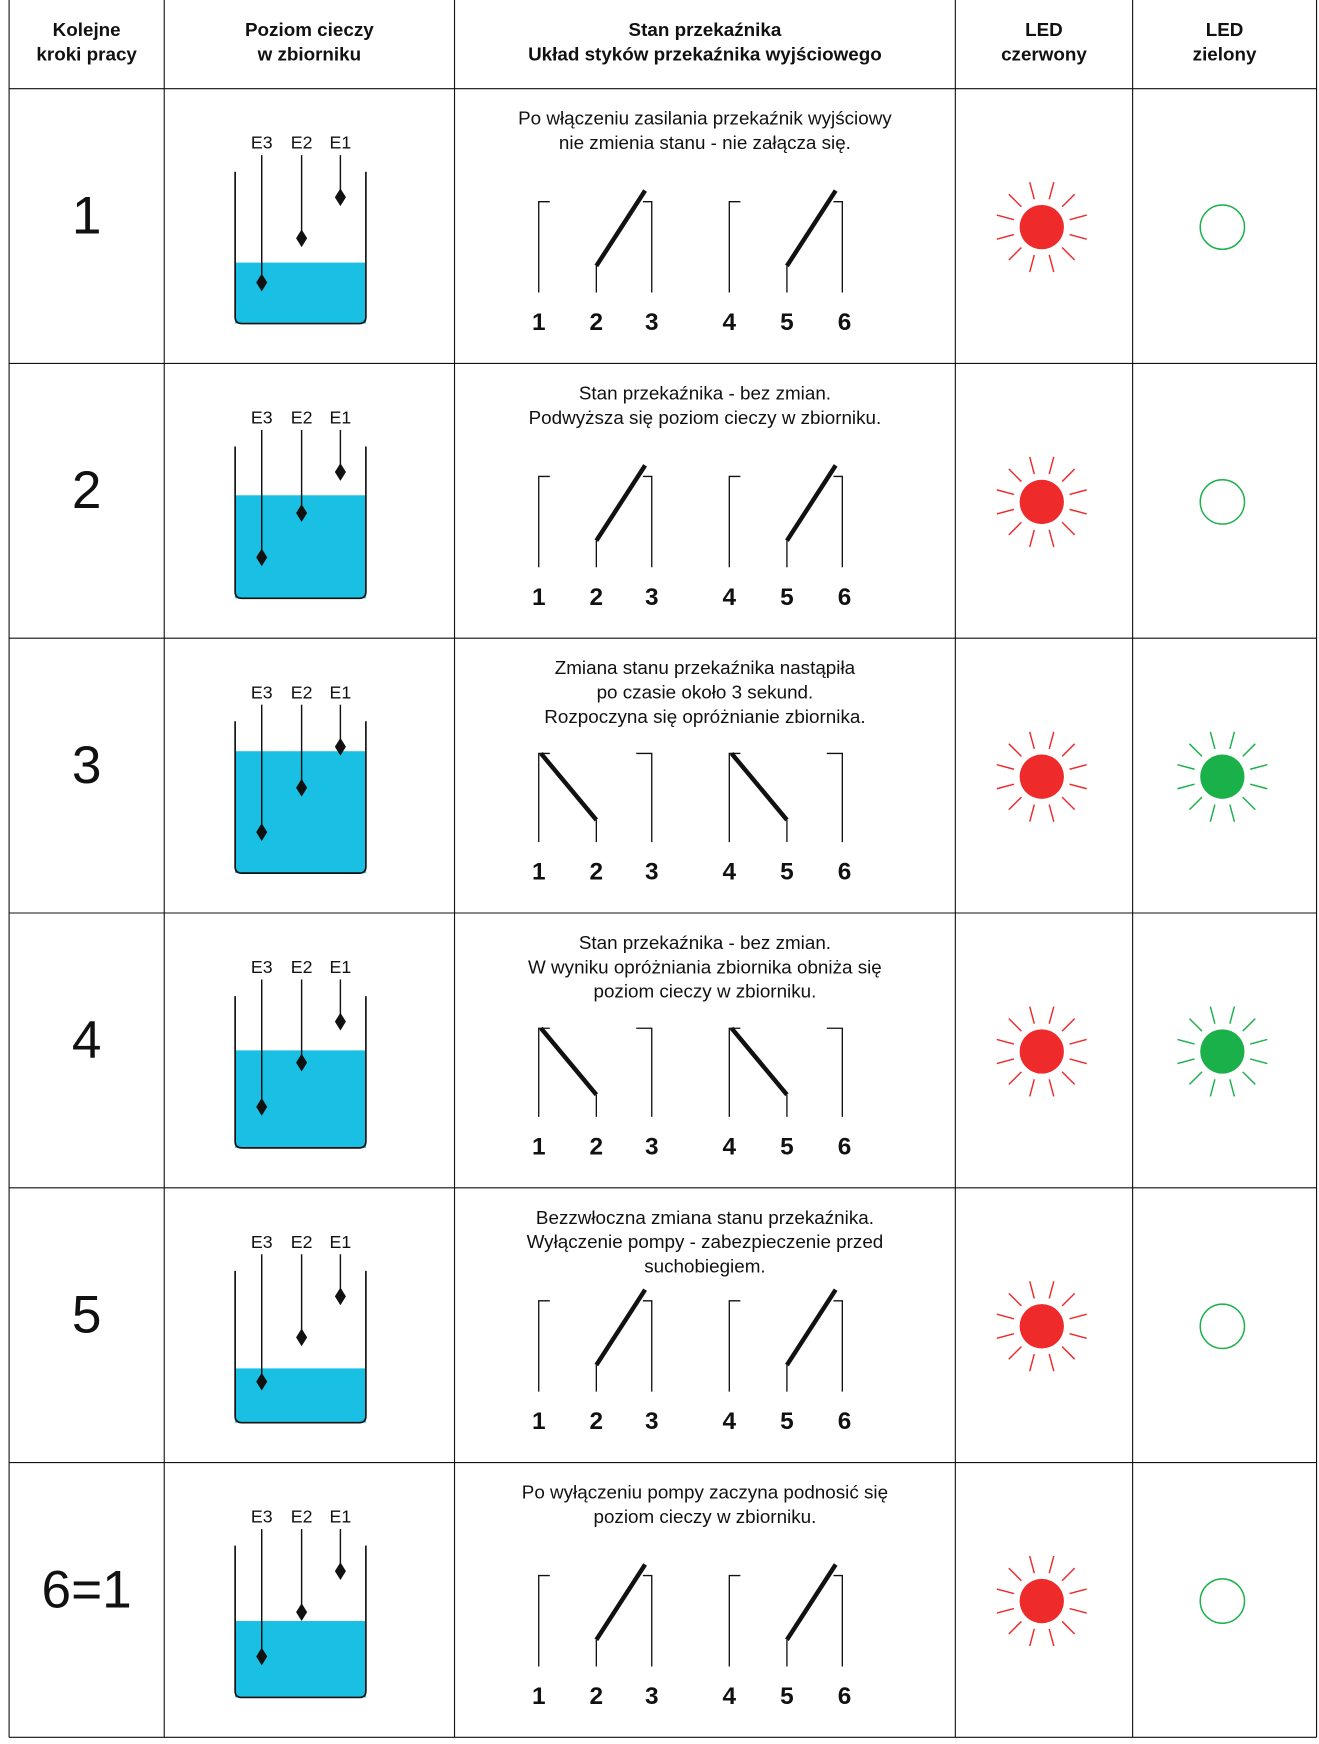 The width and height of the screenshot is (1319, 1744). I want to click on contact-label: 4, so click(730, 872).